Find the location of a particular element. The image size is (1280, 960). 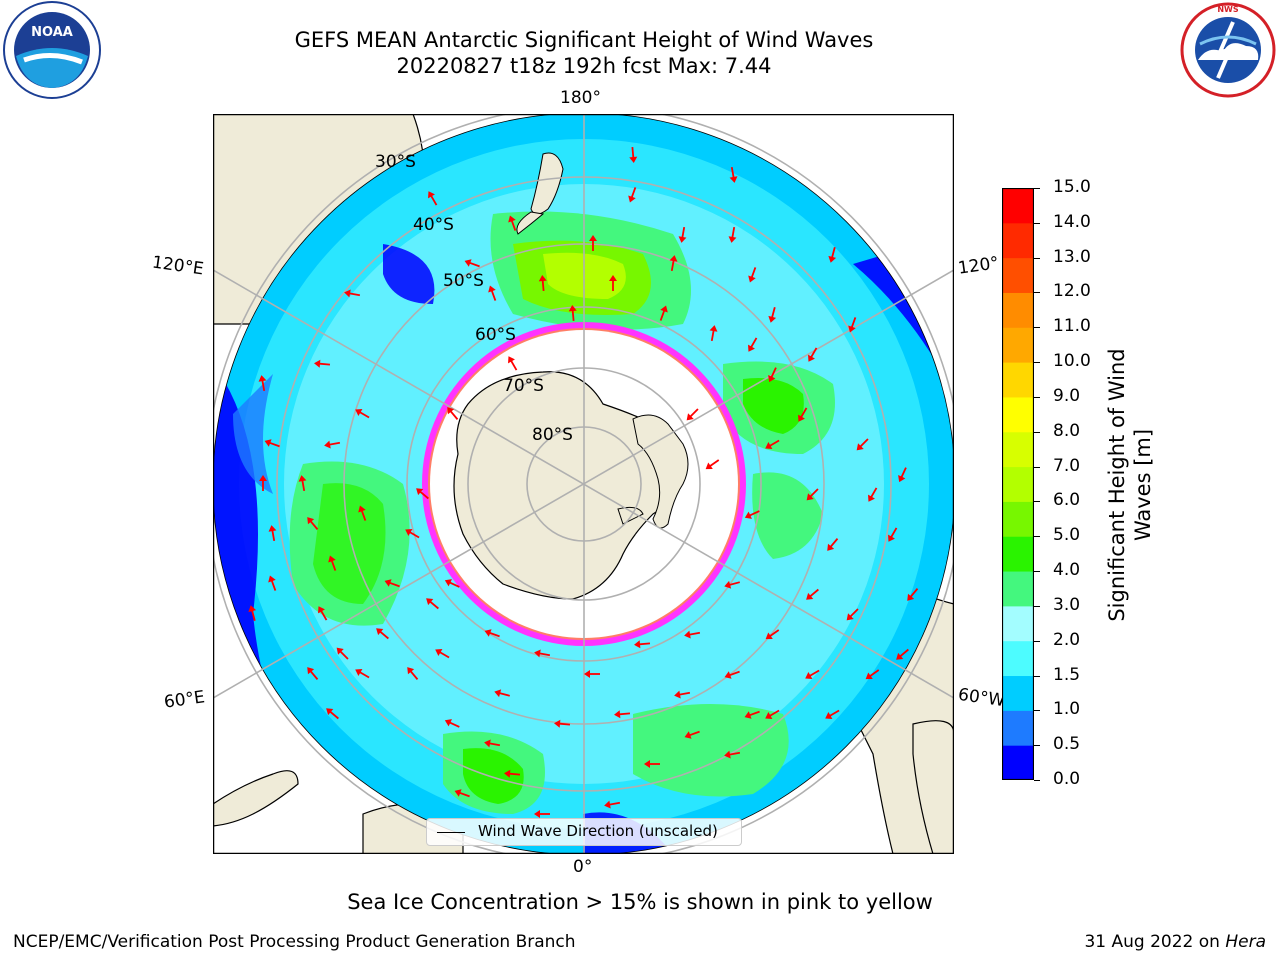

lat-label-50s: 50°S is located at coordinates (463, 281).